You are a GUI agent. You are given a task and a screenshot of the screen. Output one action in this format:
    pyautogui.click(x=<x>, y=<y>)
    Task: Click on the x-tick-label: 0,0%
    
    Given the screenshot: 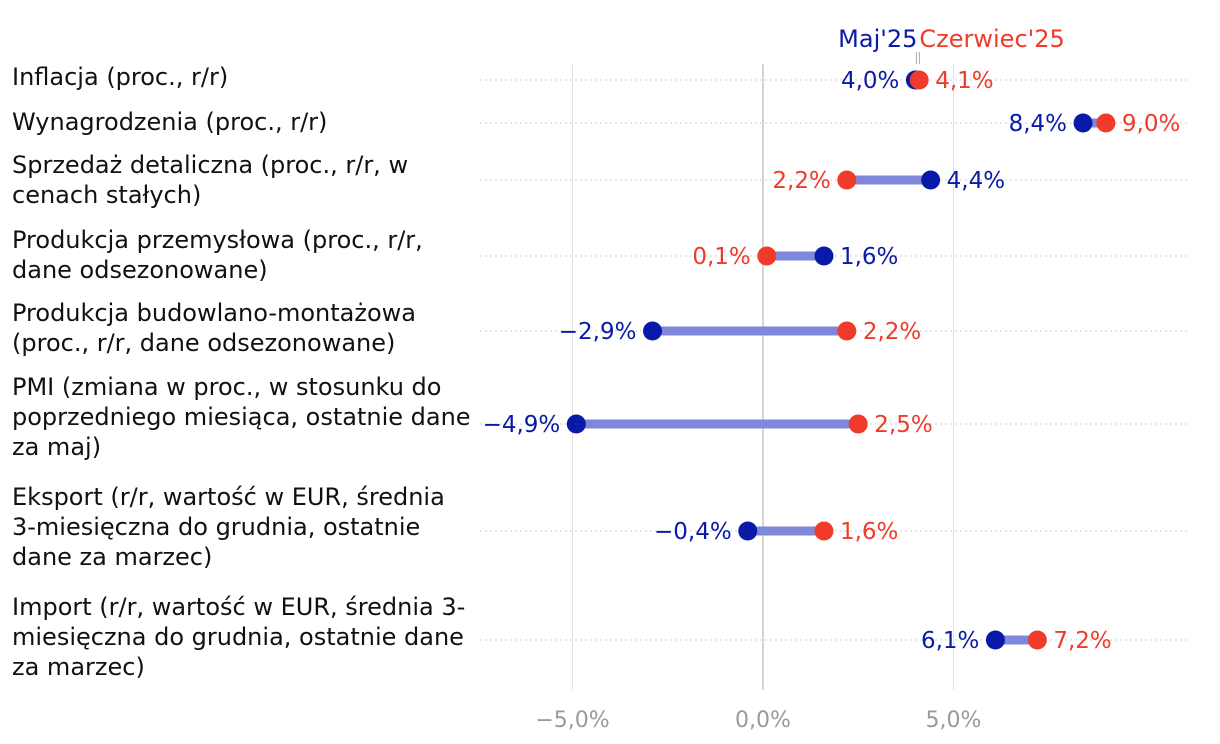 What is the action you would take?
    pyautogui.click(x=763, y=720)
    